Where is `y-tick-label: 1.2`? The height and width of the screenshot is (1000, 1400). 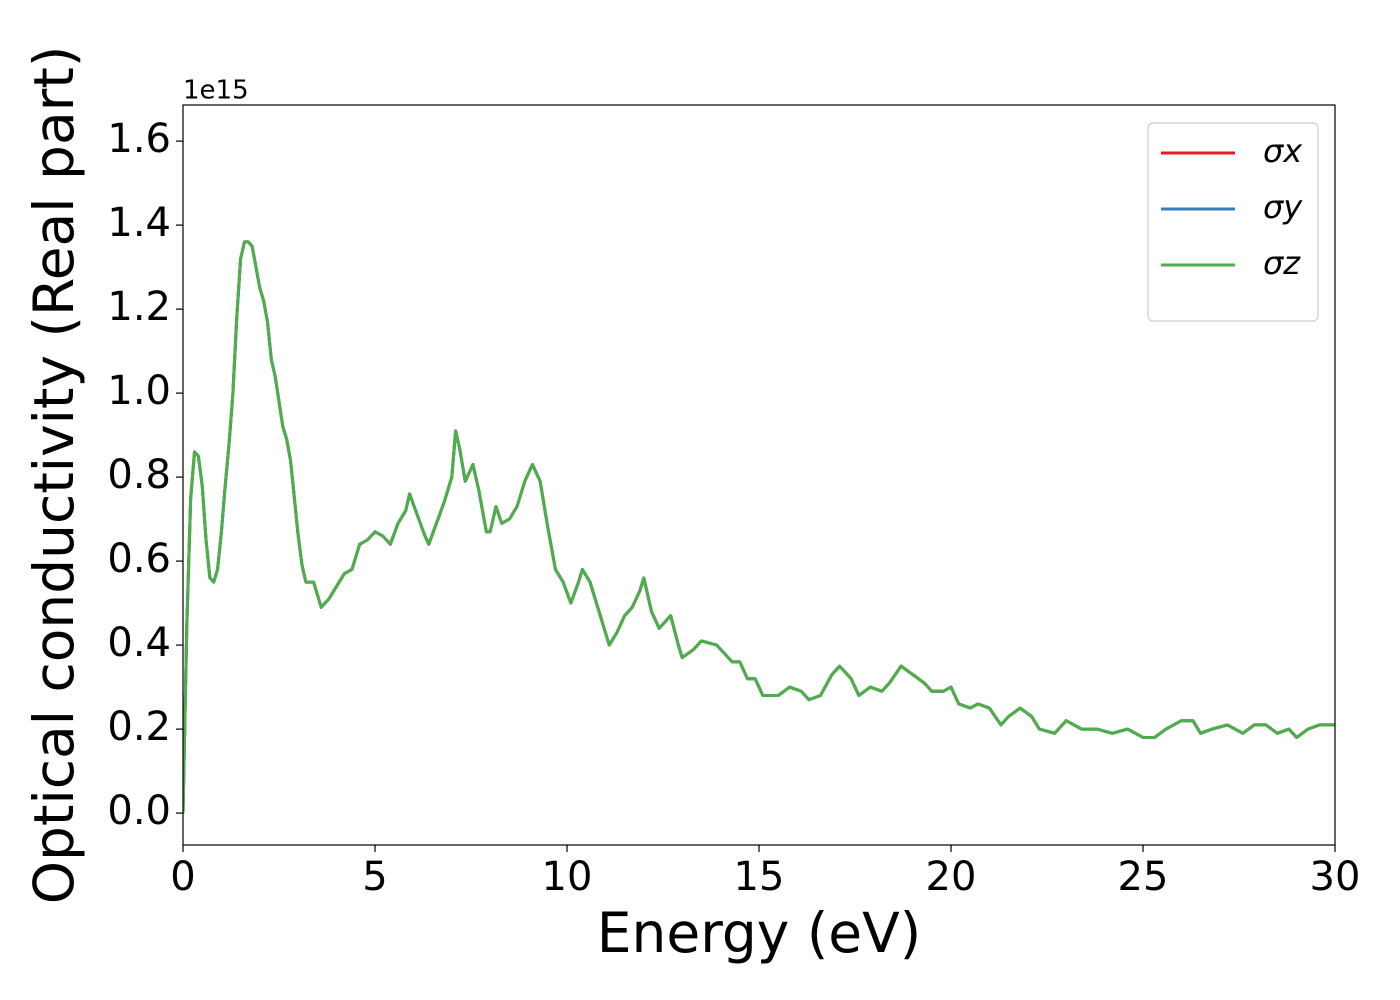
y-tick-label: 1.2 is located at coordinates (139, 307).